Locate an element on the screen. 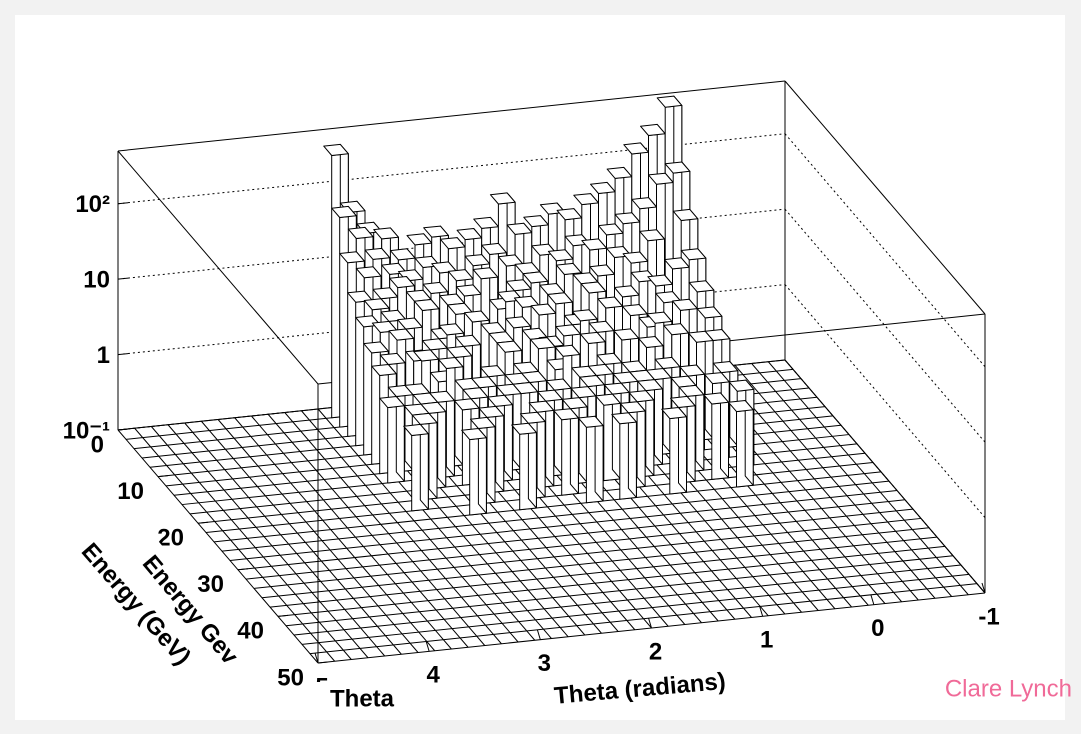  annotation: Clare Lynch is located at coordinates (1008, 688).